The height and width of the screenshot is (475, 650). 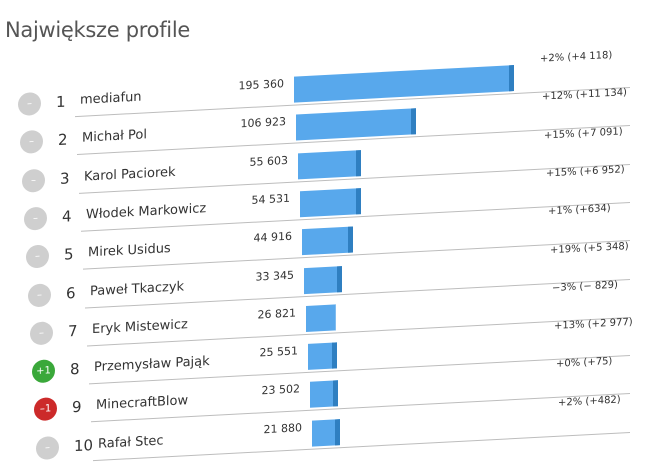 What do you see at coordinates (114, 136) in the screenshot?
I see `profile-name: Michał Pol` at bounding box center [114, 136].